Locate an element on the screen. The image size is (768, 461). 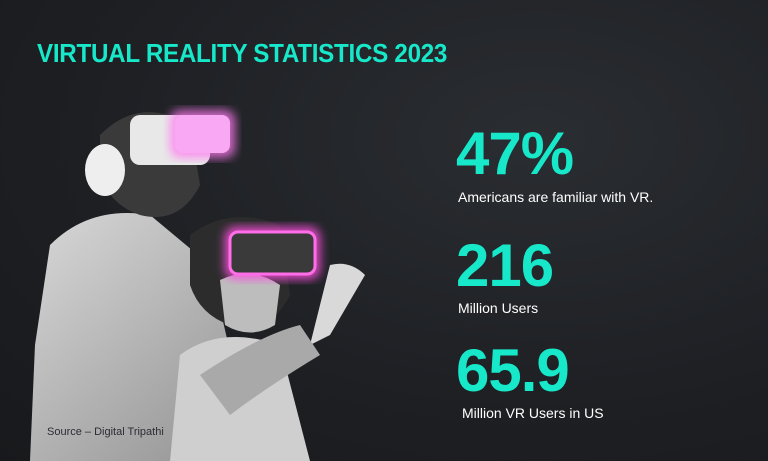
stat-label-us-users: Million VR Users in US is located at coordinates (533, 413).